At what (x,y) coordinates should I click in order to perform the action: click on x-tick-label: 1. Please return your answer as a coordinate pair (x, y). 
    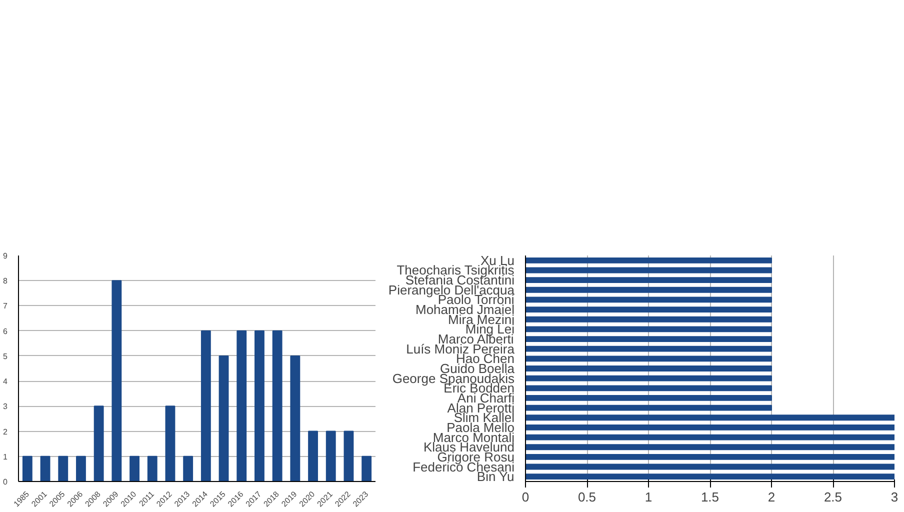
    Looking at the image, I should click on (648, 497).